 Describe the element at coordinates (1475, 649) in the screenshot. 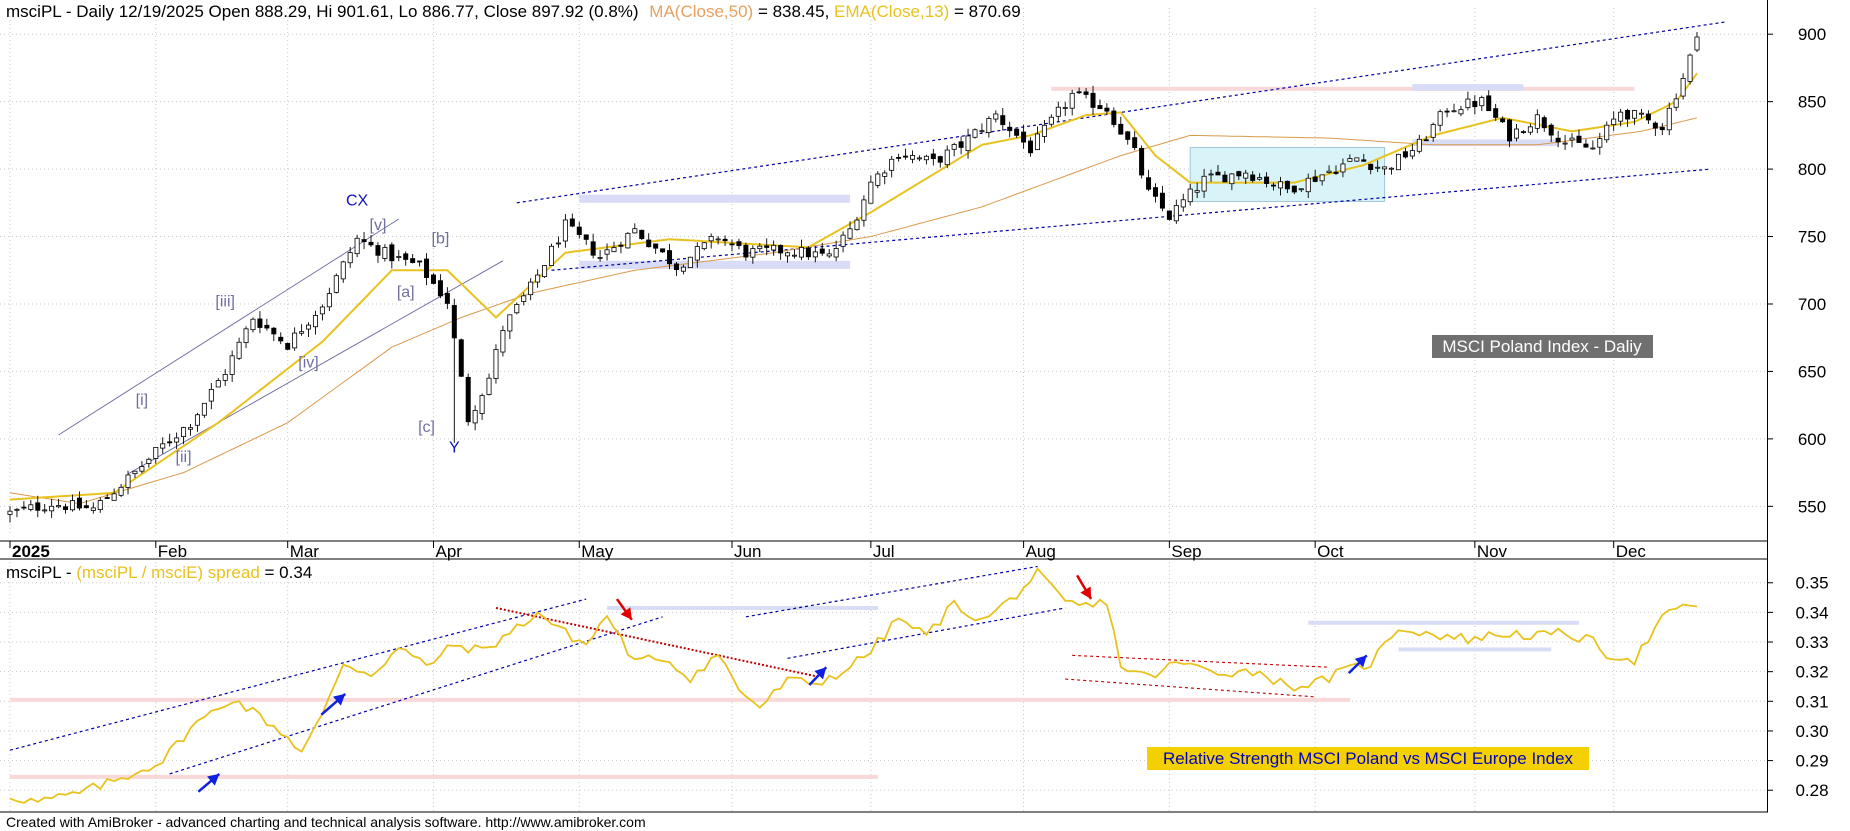

I see `spread-zone-nov` at that location.